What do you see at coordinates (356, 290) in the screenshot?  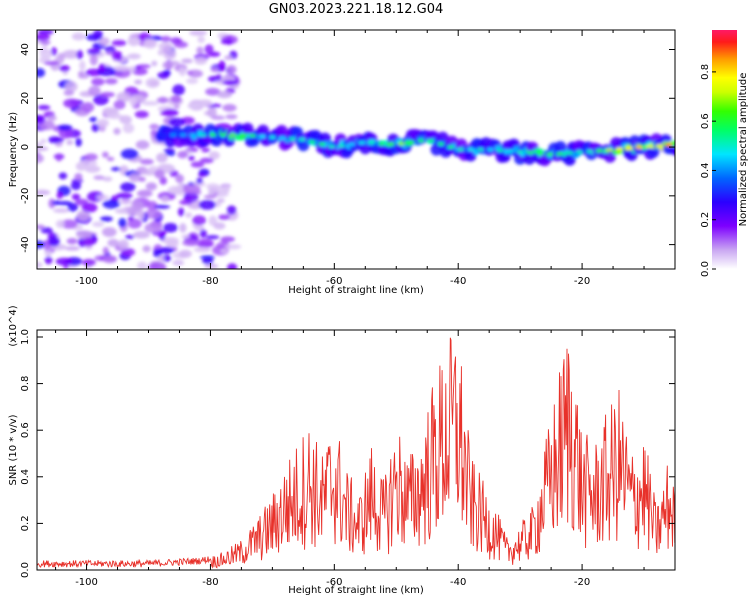 I see `top-x-axis-label: Height of straight line (km)` at bounding box center [356, 290].